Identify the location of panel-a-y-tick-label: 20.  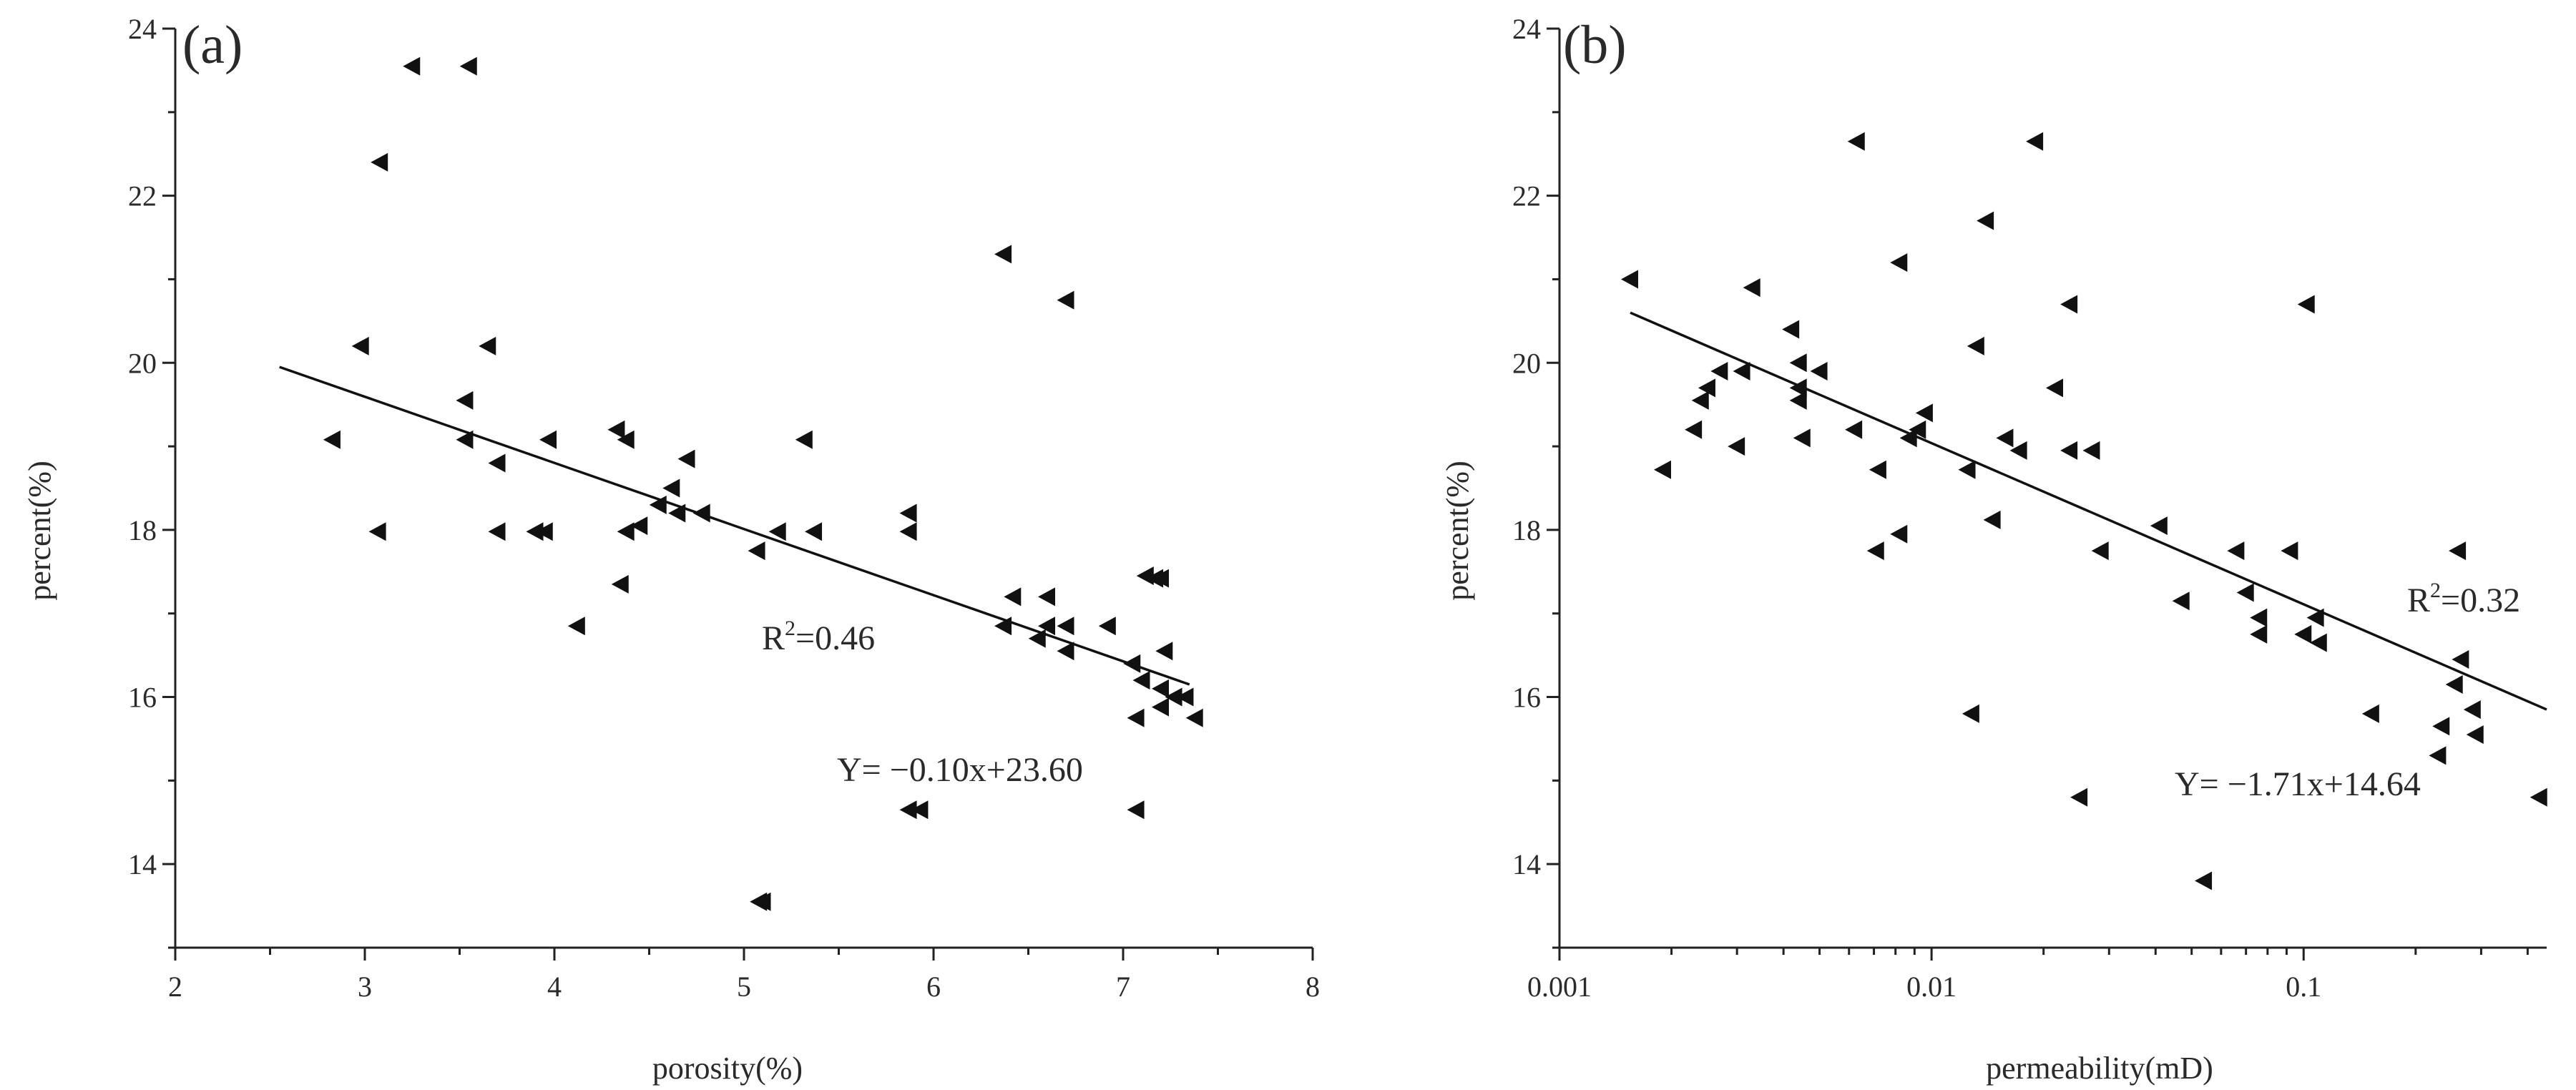
(142, 363).